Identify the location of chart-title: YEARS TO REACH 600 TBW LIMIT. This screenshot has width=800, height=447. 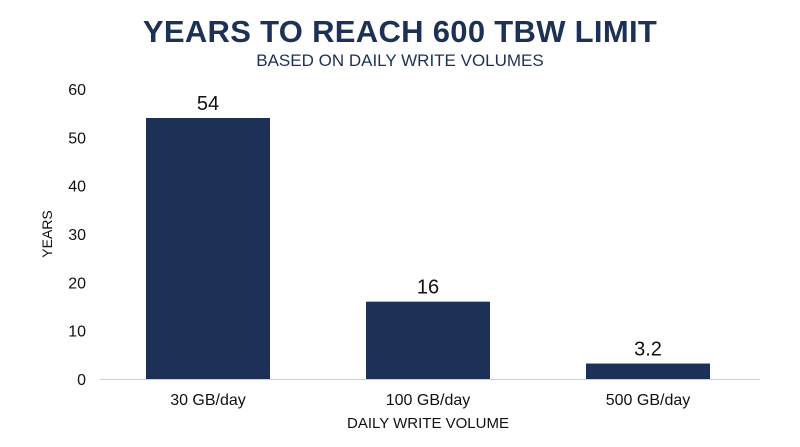
(400, 31).